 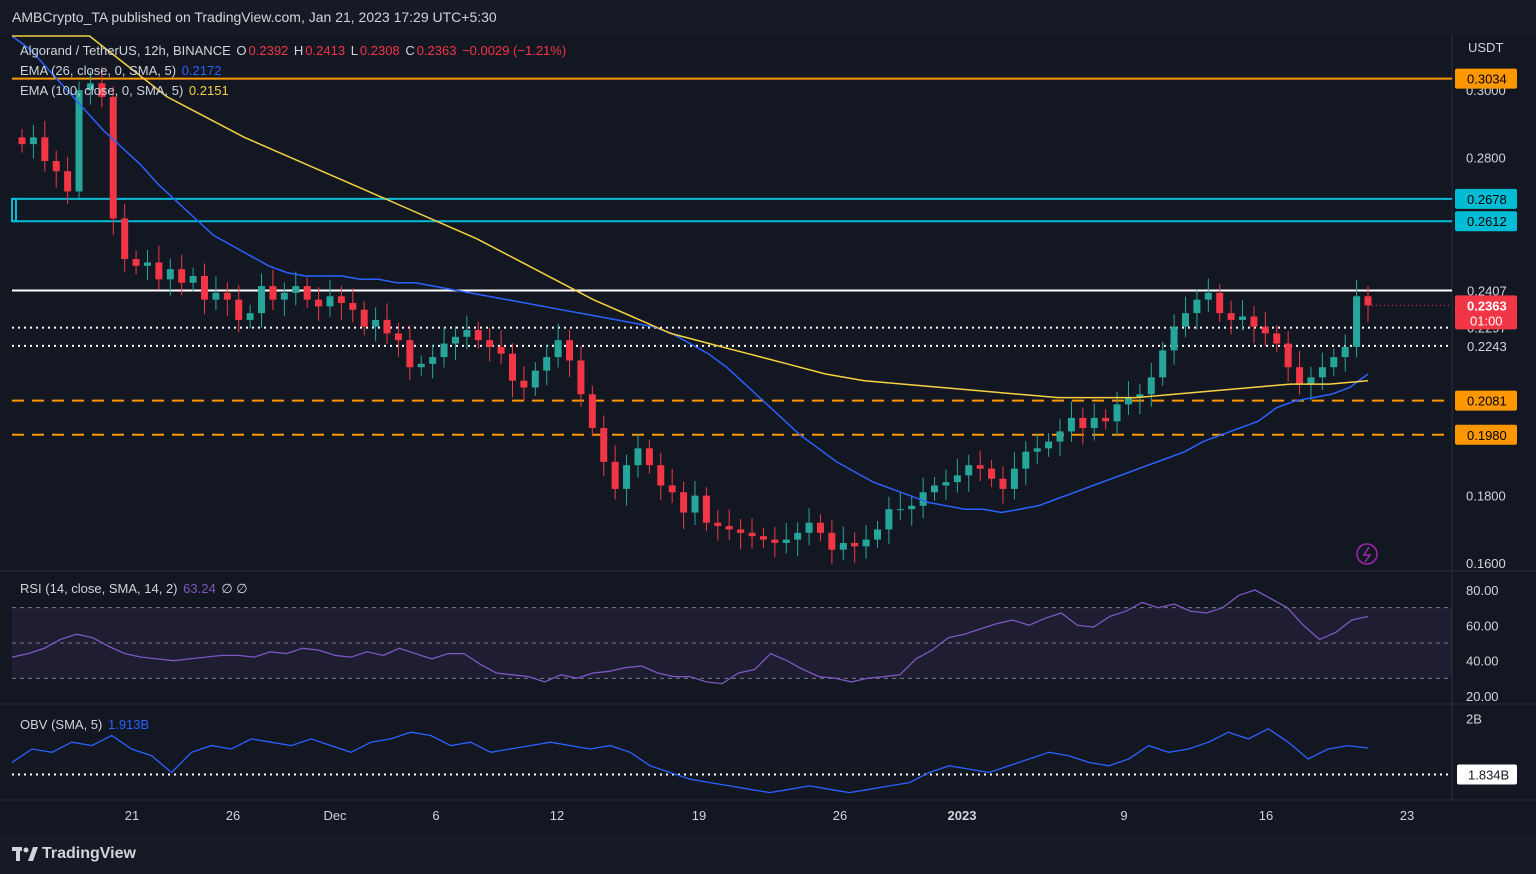 What do you see at coordinates (98, 70) in the screenshot?
I see `ema26-label: EMA (26, close, 0, SMA, 5)` at bounding box center [98, 70].